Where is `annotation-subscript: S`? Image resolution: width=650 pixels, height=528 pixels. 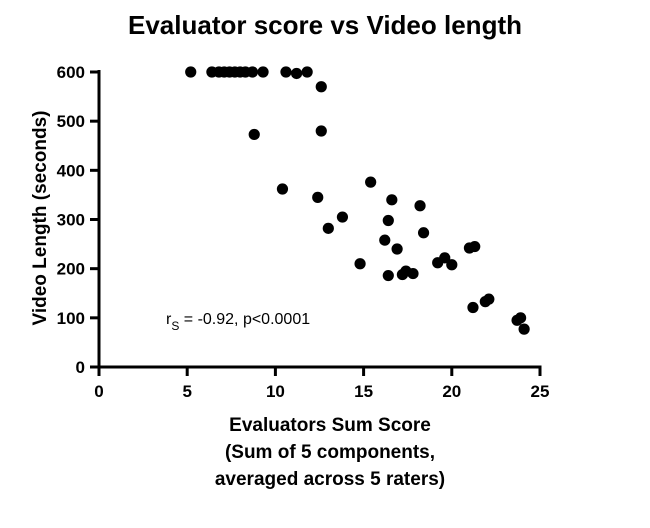
annotation-subscript: S is located at coordinates (175, 326).